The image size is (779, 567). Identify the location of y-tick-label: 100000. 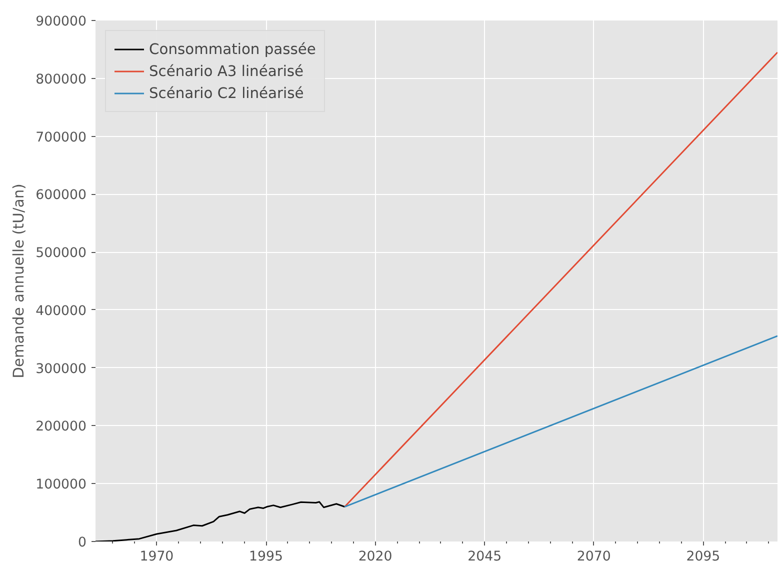
(61, 485).